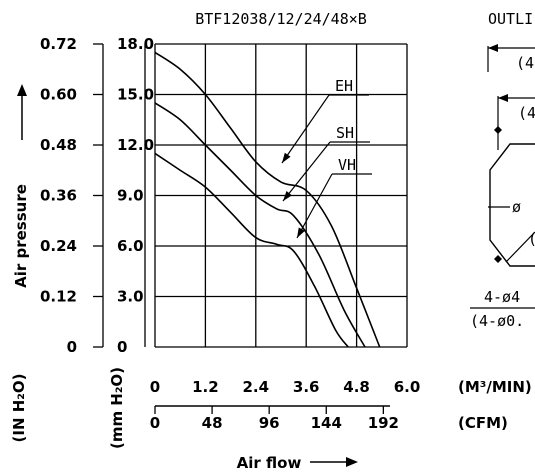 This screenshot has height=474, width=535. I want to click on curve-label-eh: EH, so click(344, 86).